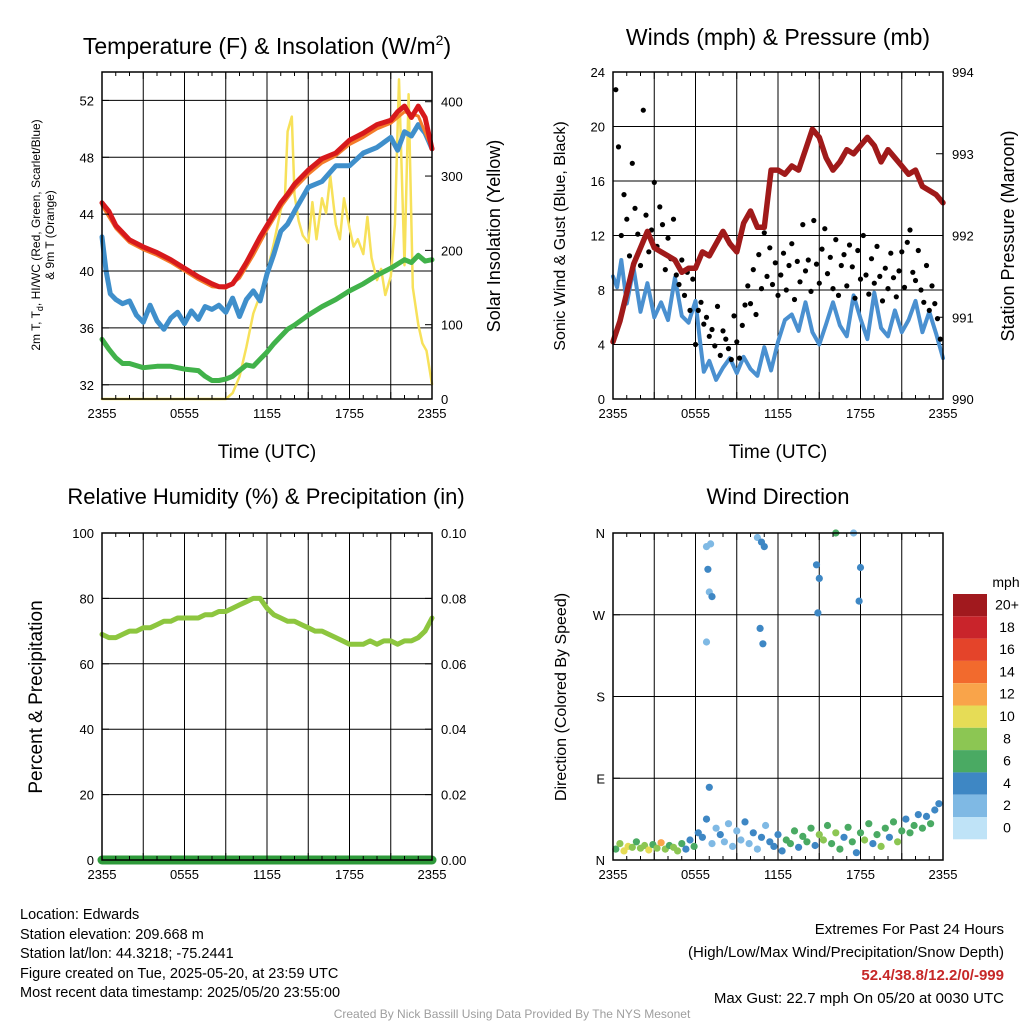 The height and width of the screenshot is (1024, 1024). Describe the element at coordinates (36, 696) in the screenshot. I see `humidity-ylabel-left: Percent & Precipitation` at that location.